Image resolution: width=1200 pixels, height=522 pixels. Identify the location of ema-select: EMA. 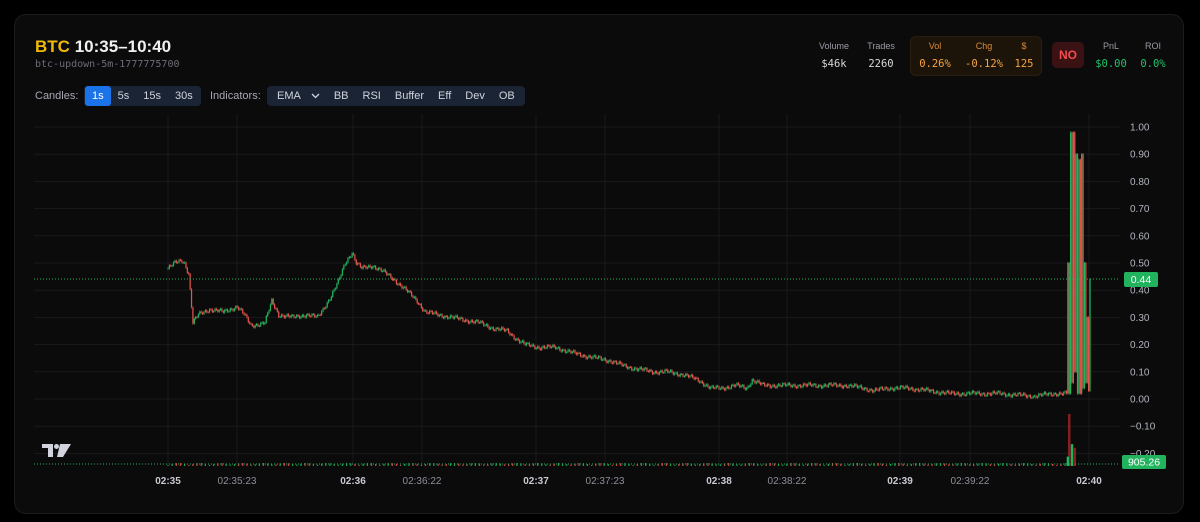
(298, 96).